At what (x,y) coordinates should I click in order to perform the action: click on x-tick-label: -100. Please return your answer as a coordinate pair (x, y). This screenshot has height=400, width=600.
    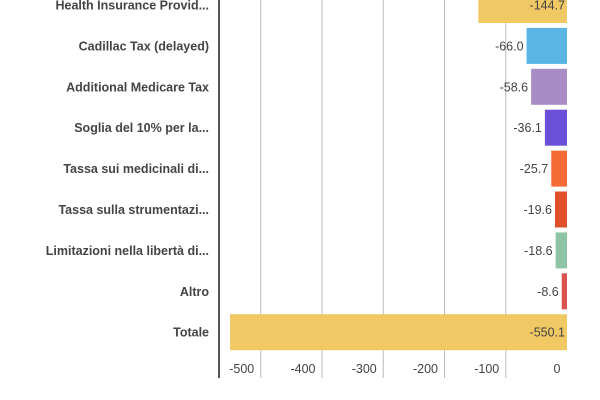
    Looking at the image, I should click on (486, 369).